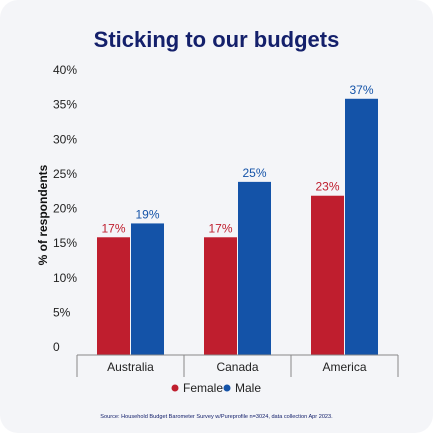 The width and height of the screenshot is (433, 433). I want to click on data-label-male-america: 37%, so click(361, 90).